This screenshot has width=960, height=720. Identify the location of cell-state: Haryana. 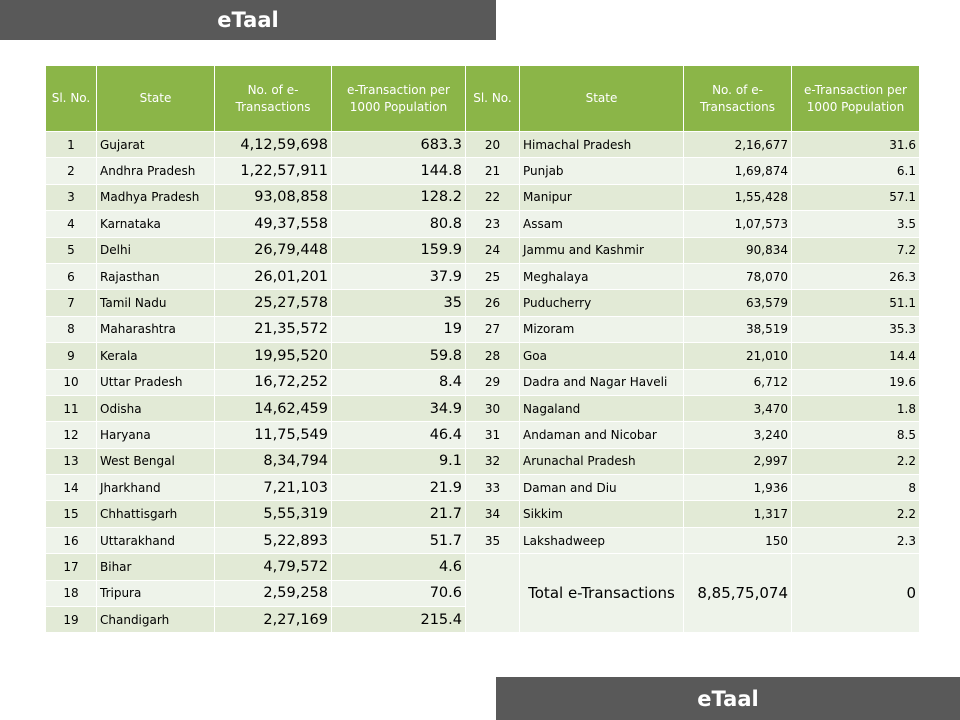
(155, 435).